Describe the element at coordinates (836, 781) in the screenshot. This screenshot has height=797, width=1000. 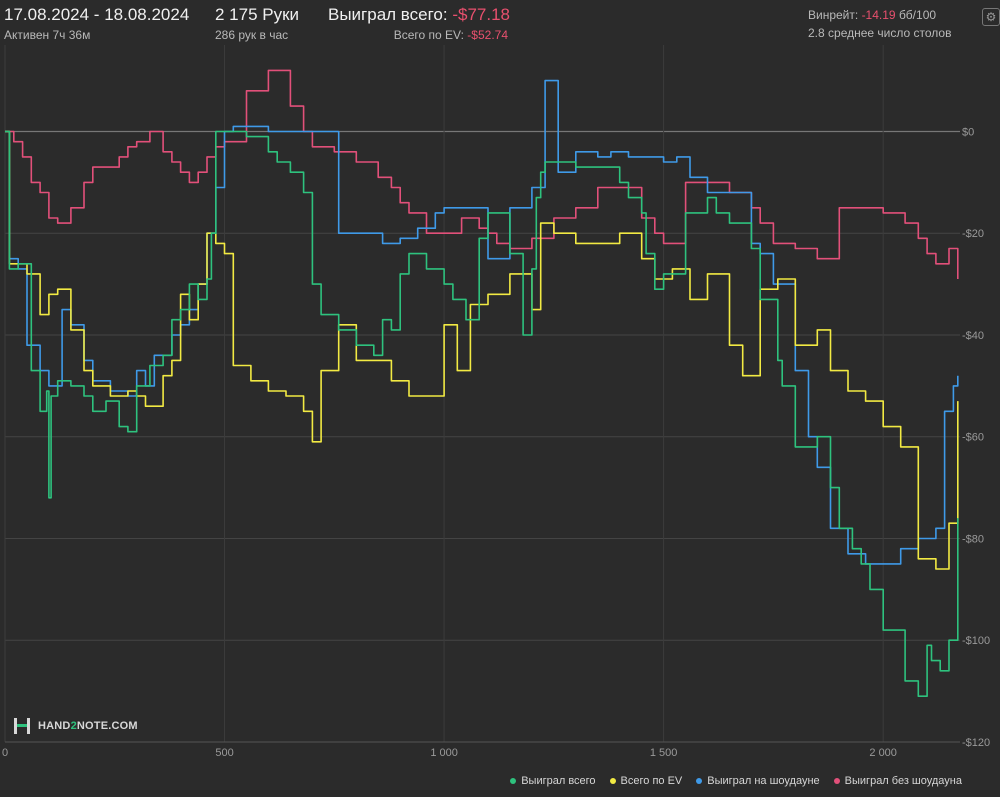
I see `legend-dot-non-showdown` at that location.